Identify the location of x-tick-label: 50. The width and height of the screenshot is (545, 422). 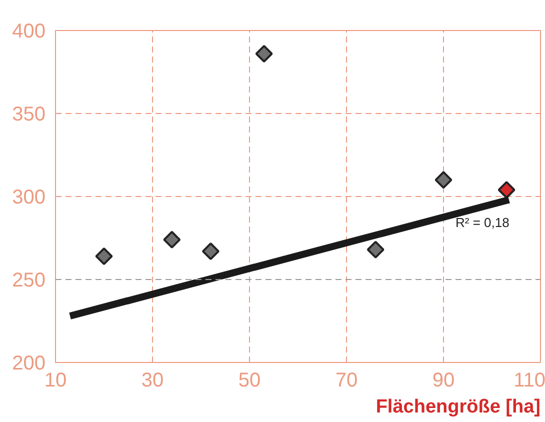
(249, 381).